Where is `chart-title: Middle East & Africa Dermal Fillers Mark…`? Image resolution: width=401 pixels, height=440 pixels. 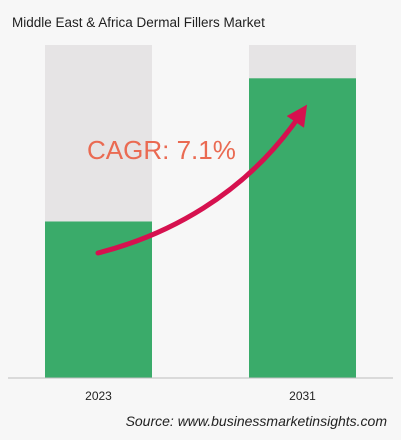
chart-title: Middle East & Africa Dermal Fillers Mark… is located at coordinates (138, 22).